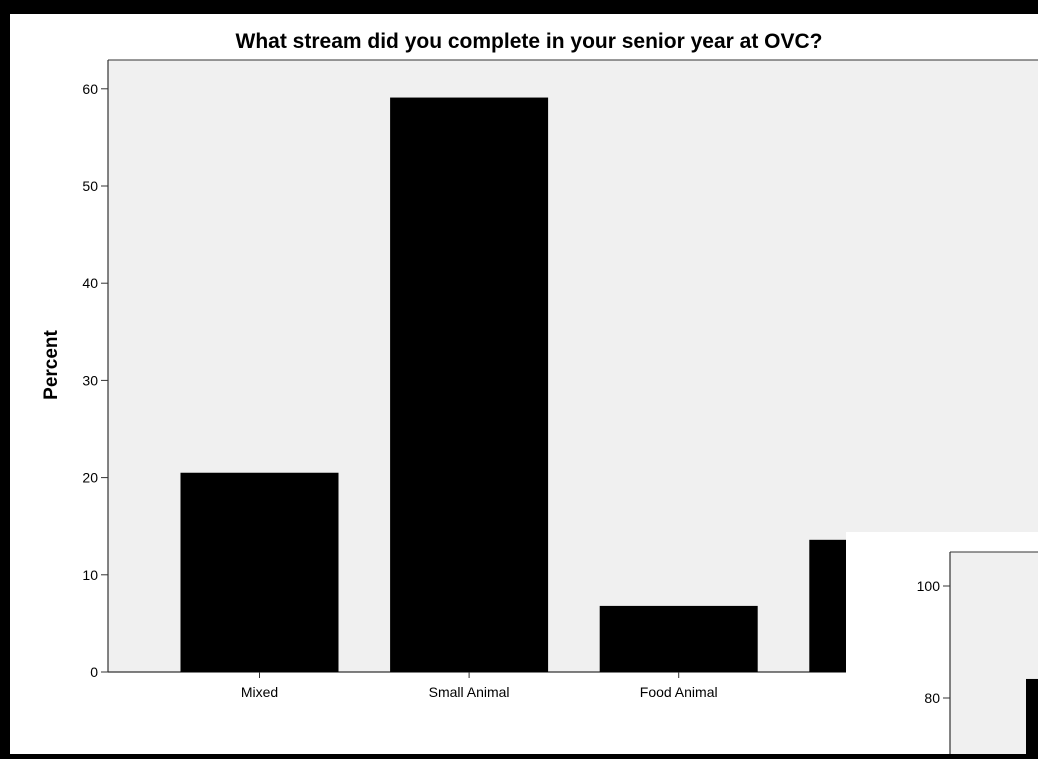 The width and height of the screenshot is (1038, 759). What do you see at coordinates (90, 283) in the screenshot?
I see `main-y-tick-label: 40` at bounding box center [90, 283].